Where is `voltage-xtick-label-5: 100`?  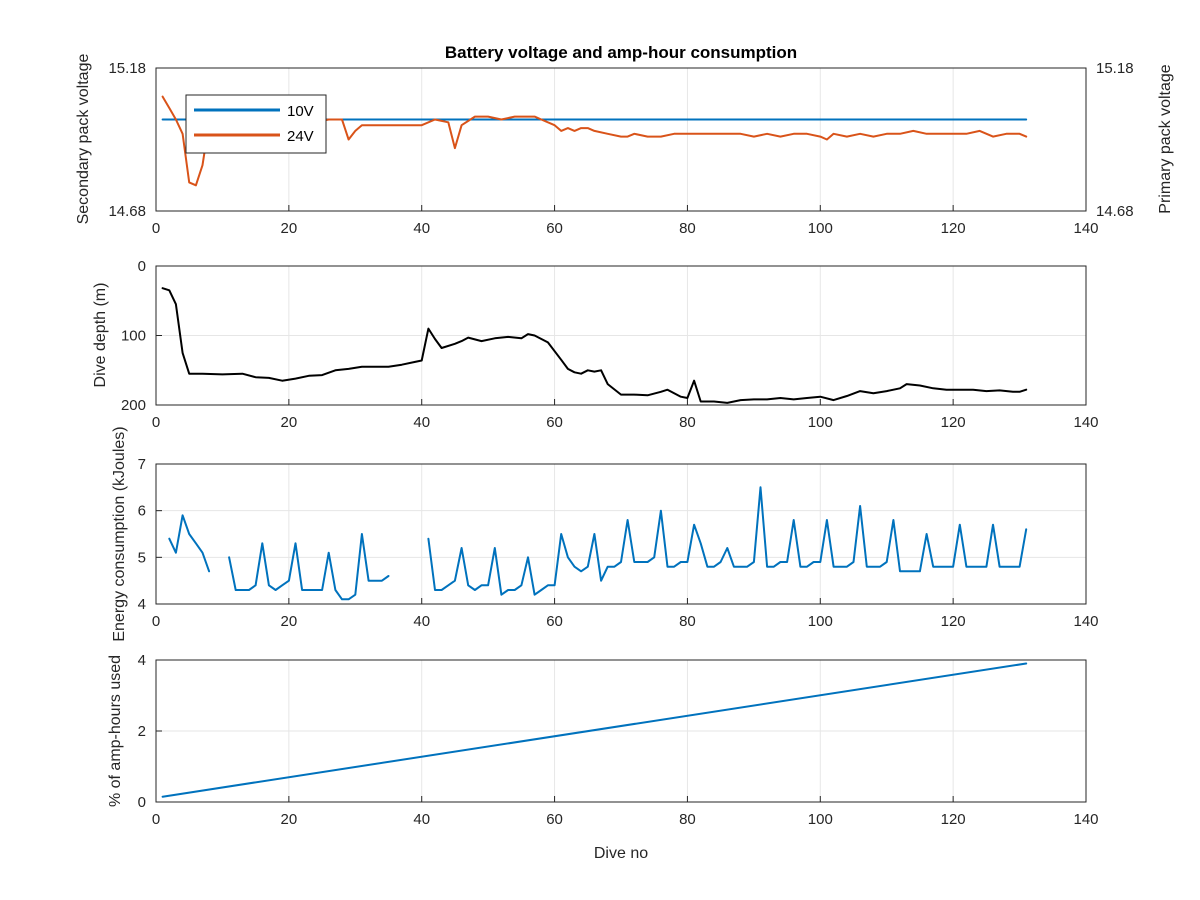 voltage-xtick-label-5: 100 is located at coordinates (820, 228).